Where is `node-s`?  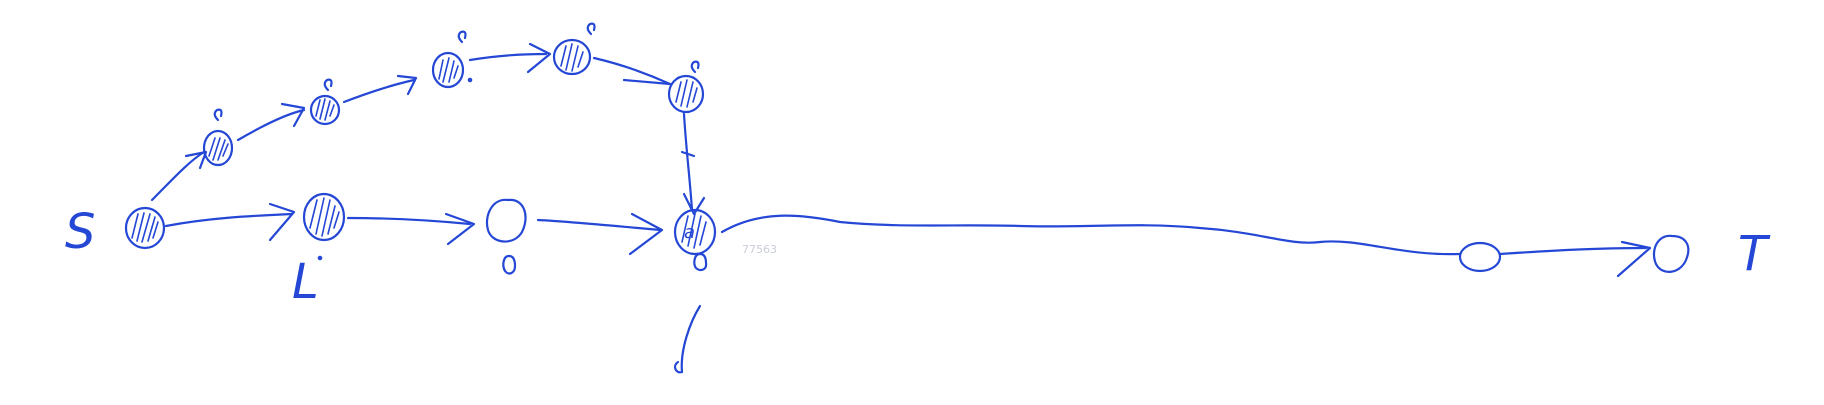
node-s is located at coordinates (145, 228).